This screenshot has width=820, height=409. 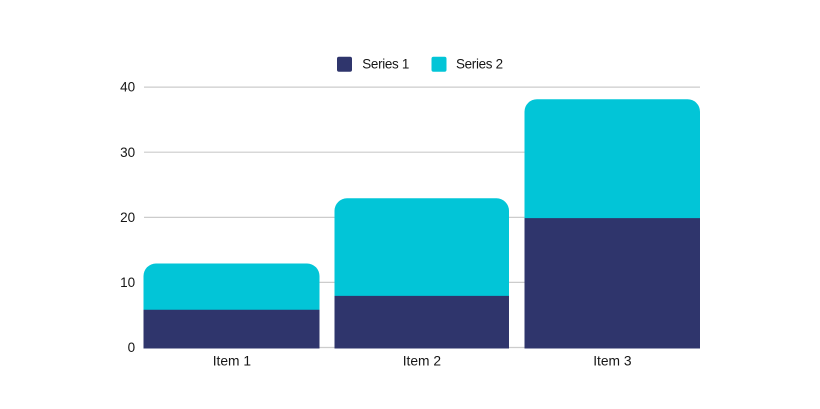 I want to click on svg-text: 20, so click(x=127, y=217).